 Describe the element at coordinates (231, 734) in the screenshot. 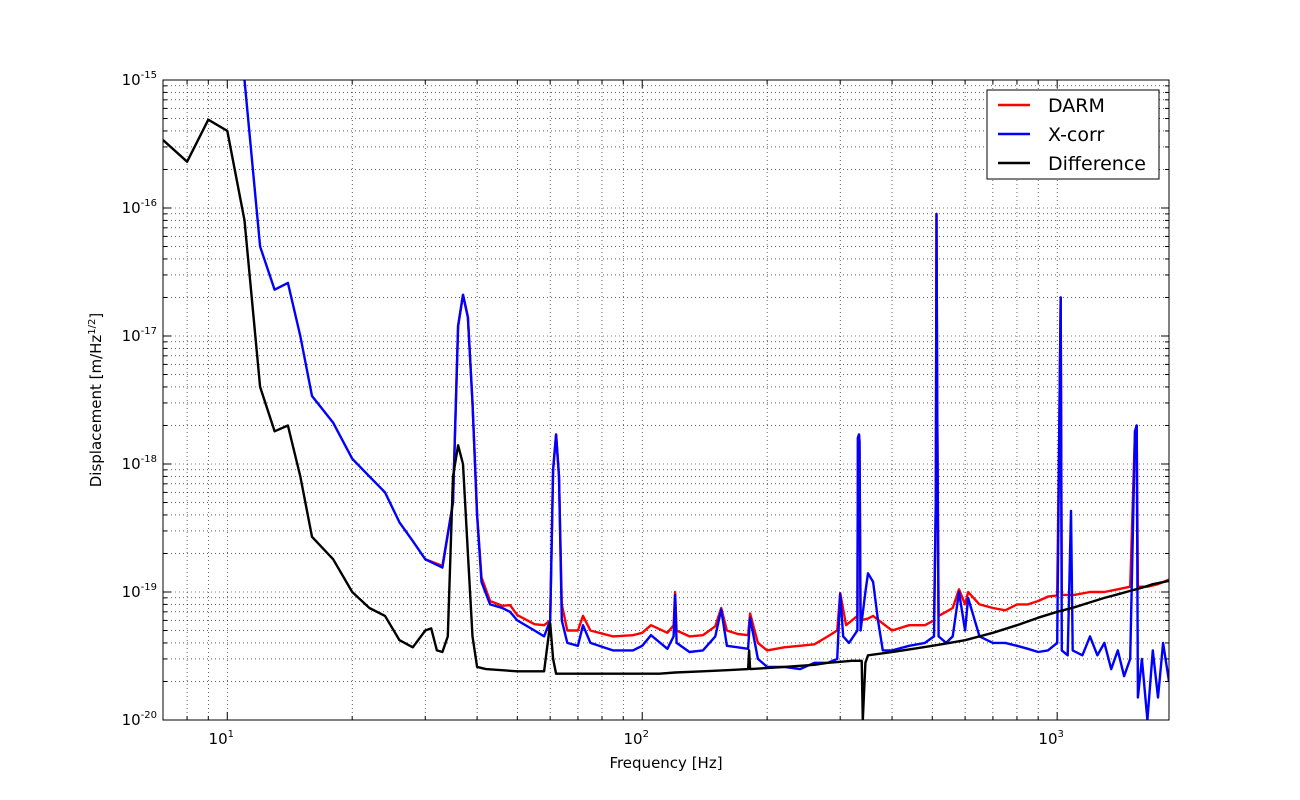

I see `x-tick-label-exp: 1` at that location.